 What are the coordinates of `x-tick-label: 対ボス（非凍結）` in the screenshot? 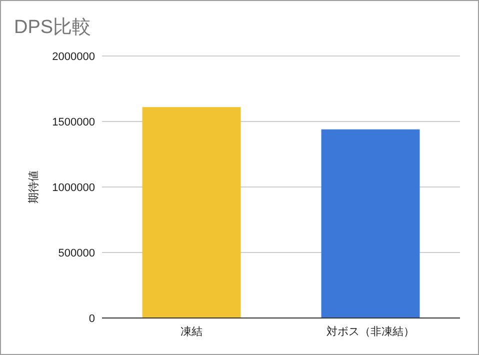 It's located at (370, 331).